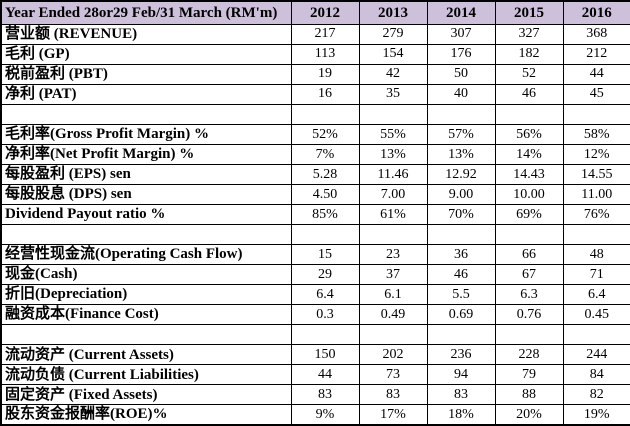 This screenshot has width=630, height=426. I want to click on value-cell: 19, so click(325, 74).